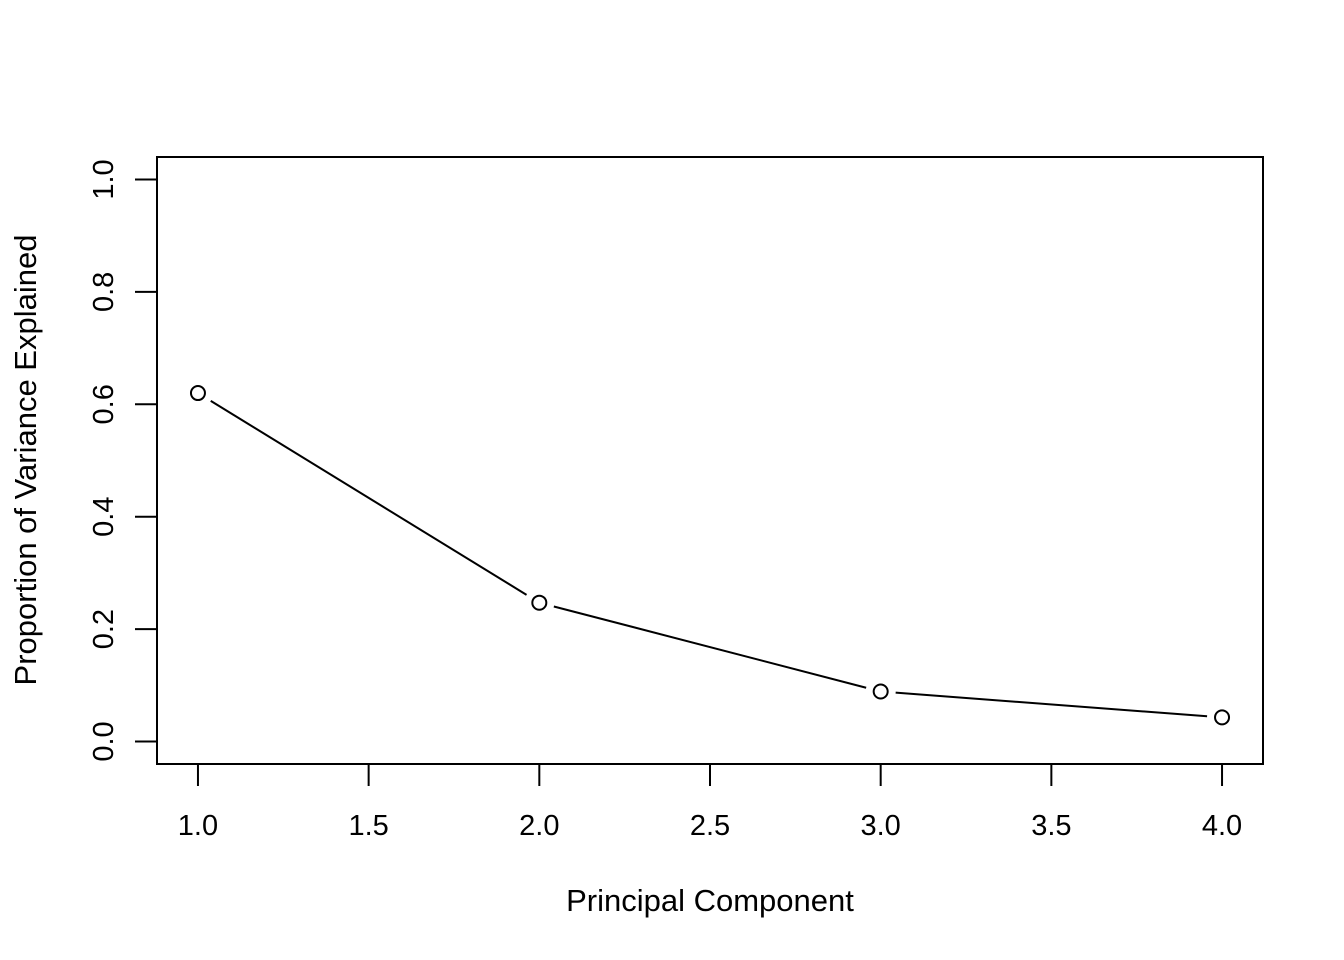  What do you see at coordinates (710, 826) in the screenshot?
I see `x-tick-label: 2.5` at bounding box center [710, 826].